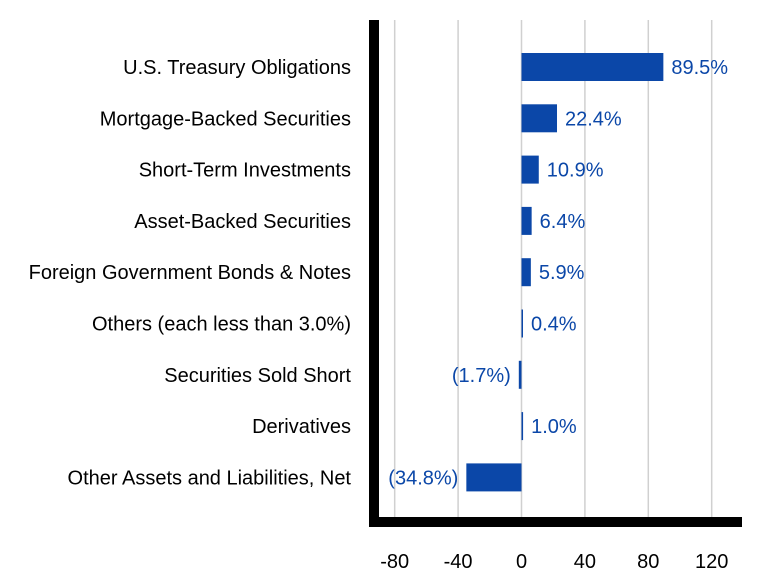  Describe the element at coordinates (225, 119) in the screenshot. I see `category-label: Mortgage-Backed Securities` at that location.